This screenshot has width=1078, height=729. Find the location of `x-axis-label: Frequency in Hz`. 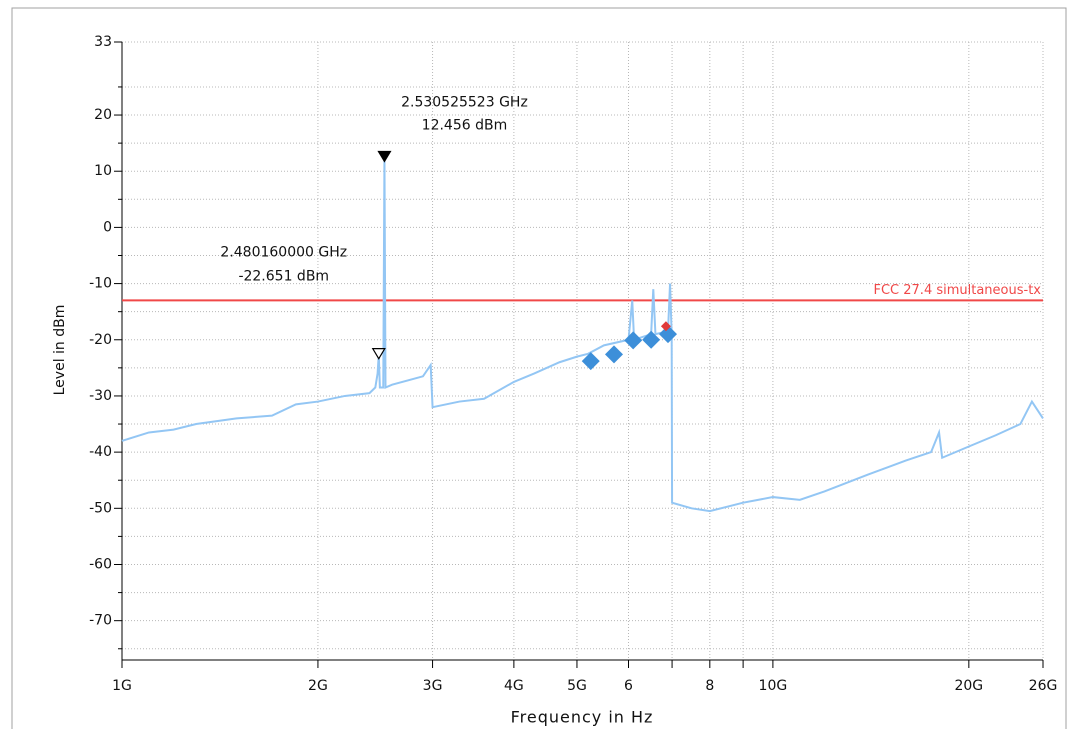

x-axis-label: Frequency in Hz is located at coordinates (582, 717).